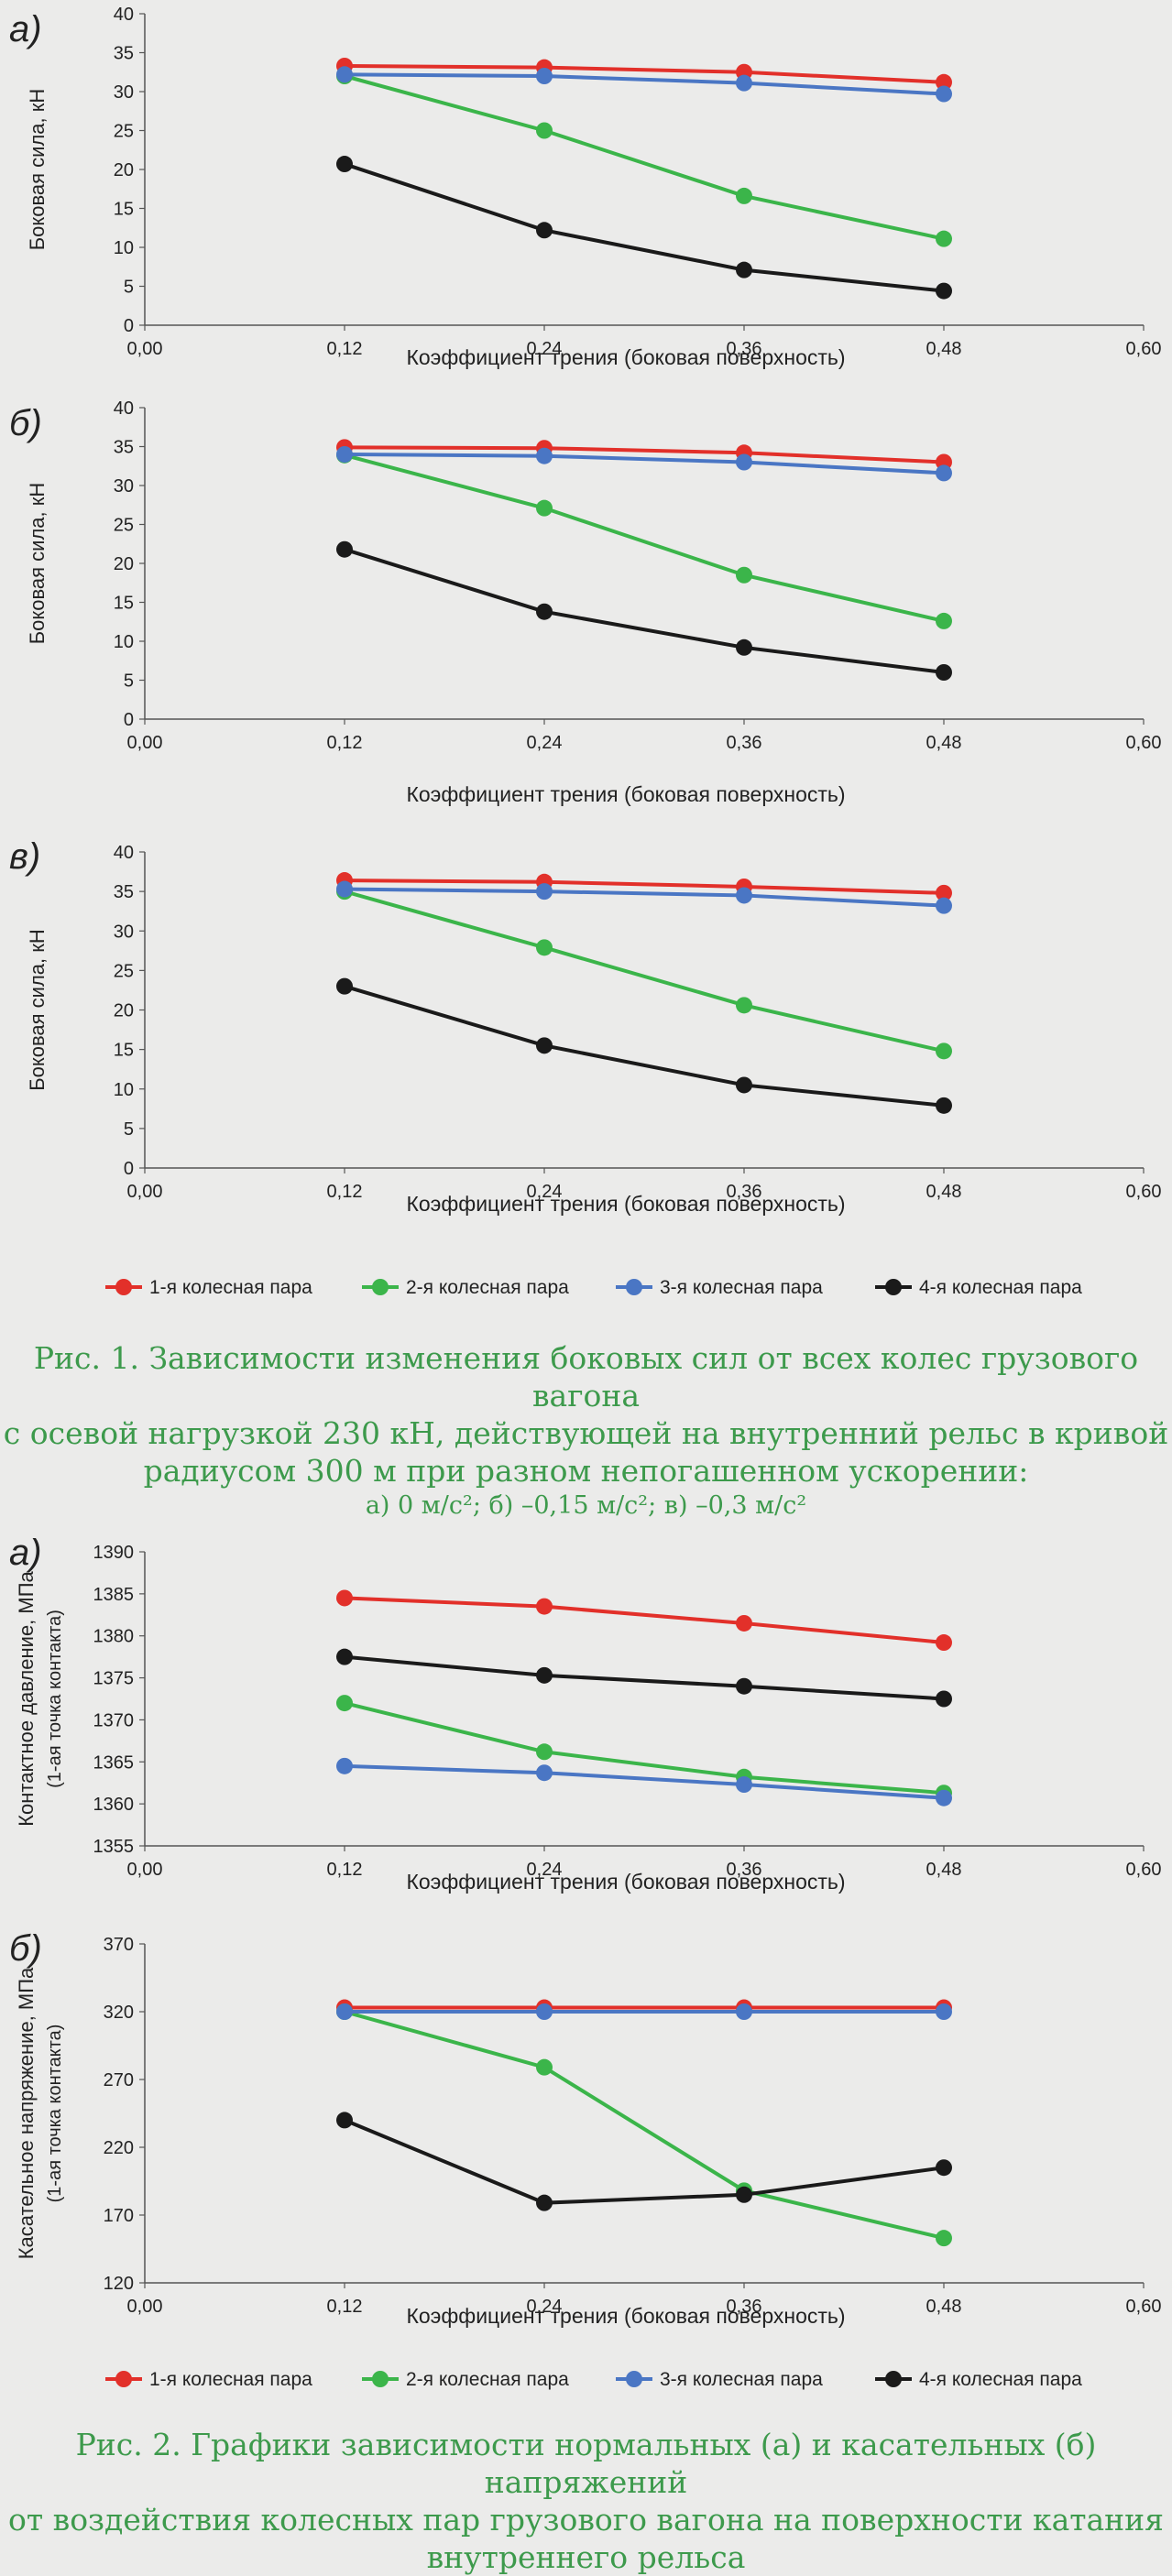 Image resolution: width=1172 pixels, height=2576 pixels. Describe the element at coordinates (744, 1870) in the screenshot. I see `x-tick-label: 0,36` at that location.